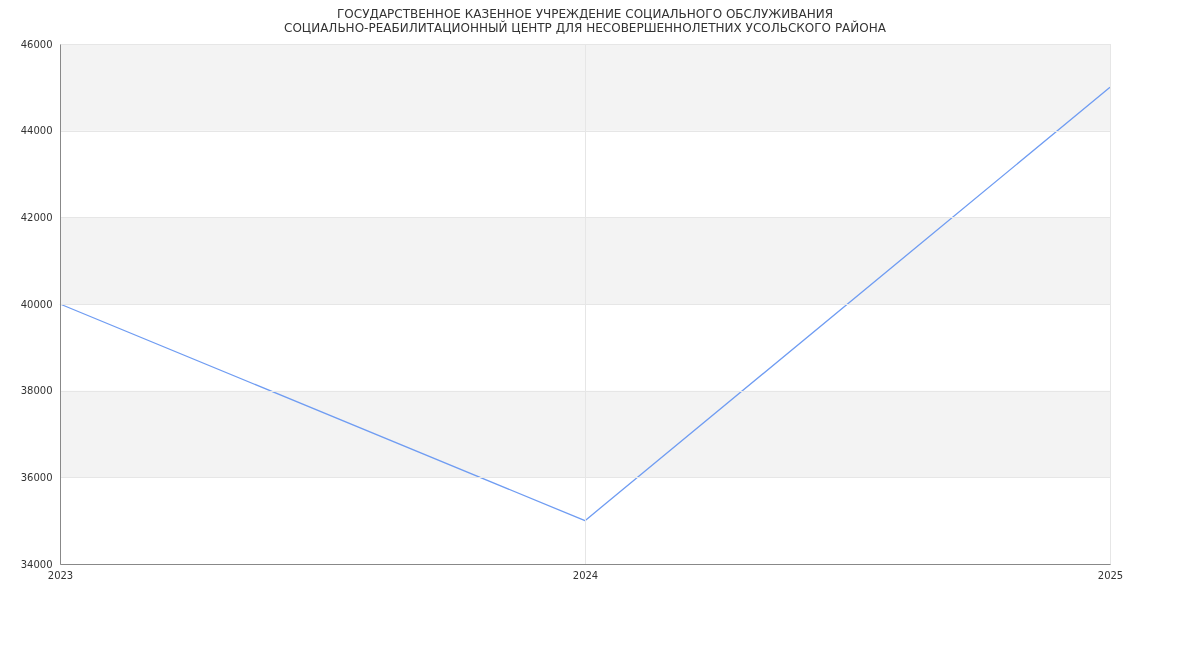  I want to click on y-tick-label: 34000, so click(36, 564).